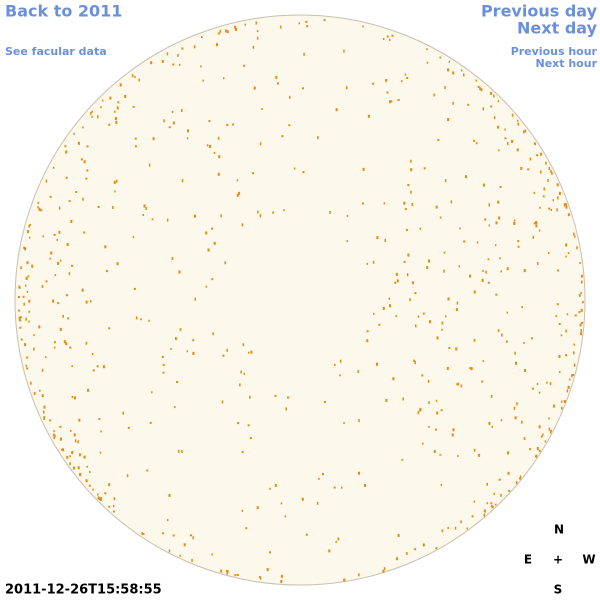  I want to click on previous-day-link: Previous day, so click(539, 11).